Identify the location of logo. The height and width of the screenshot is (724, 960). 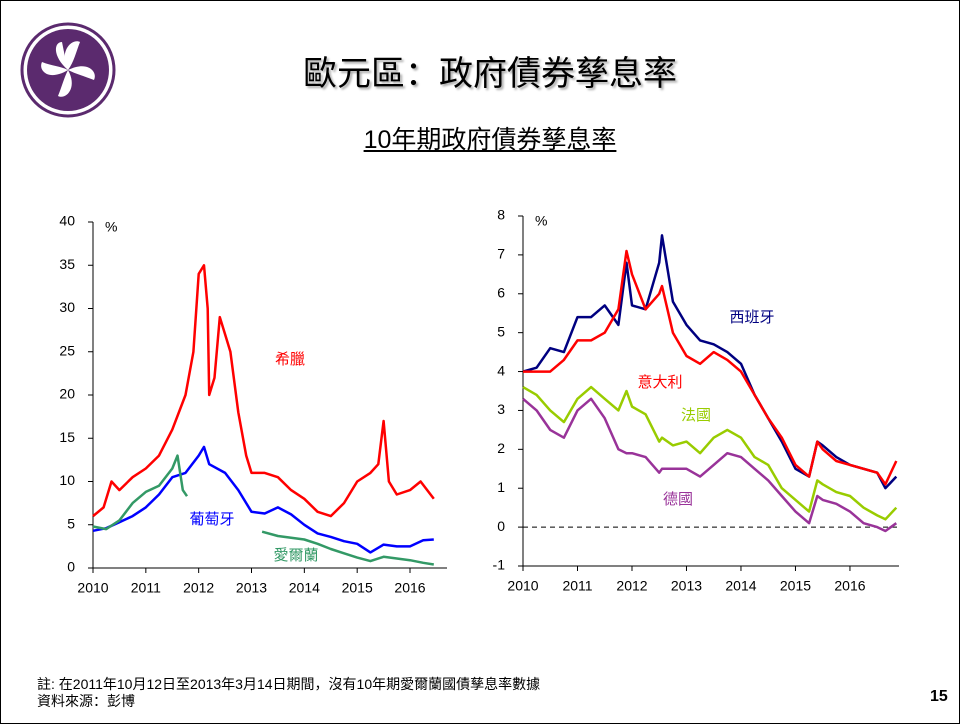
(68, 70).